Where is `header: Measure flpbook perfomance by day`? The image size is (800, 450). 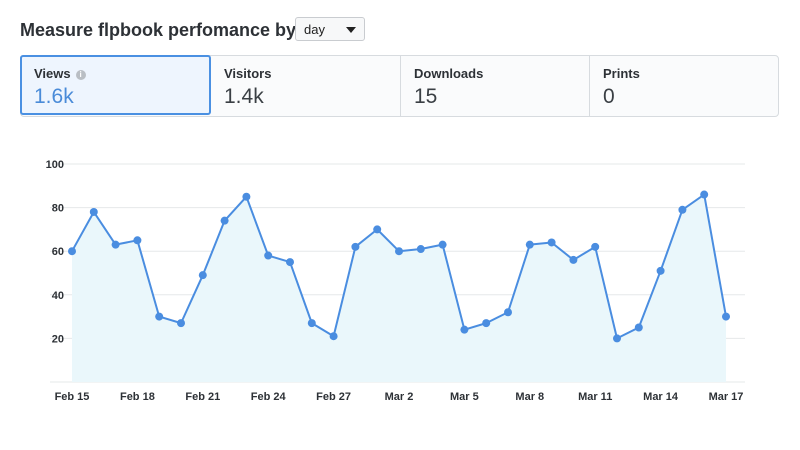
header: Measure flpbook perfomance by day is located at coordinates (400, 31).